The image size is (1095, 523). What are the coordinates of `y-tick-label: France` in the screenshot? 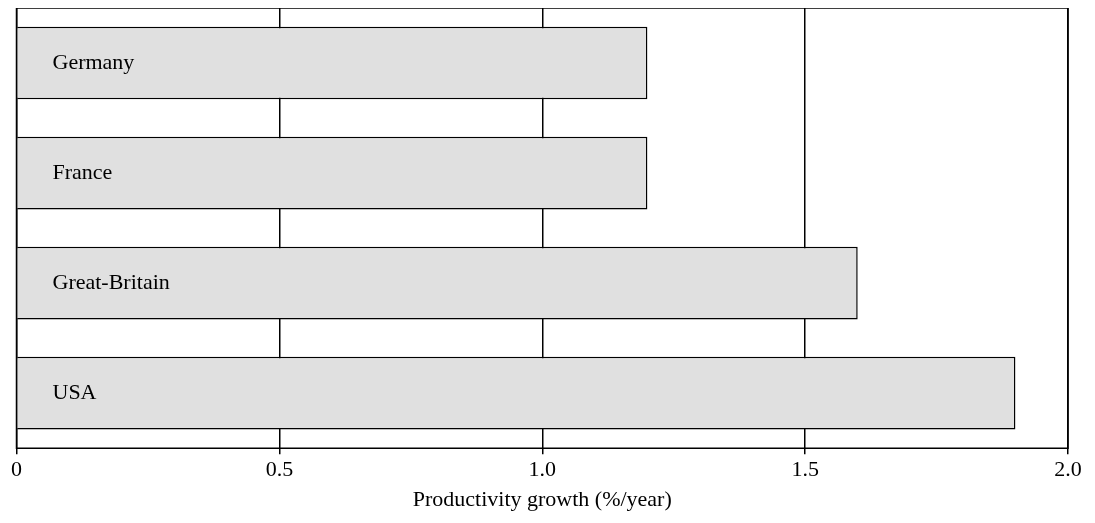 It's located at (82, 171).